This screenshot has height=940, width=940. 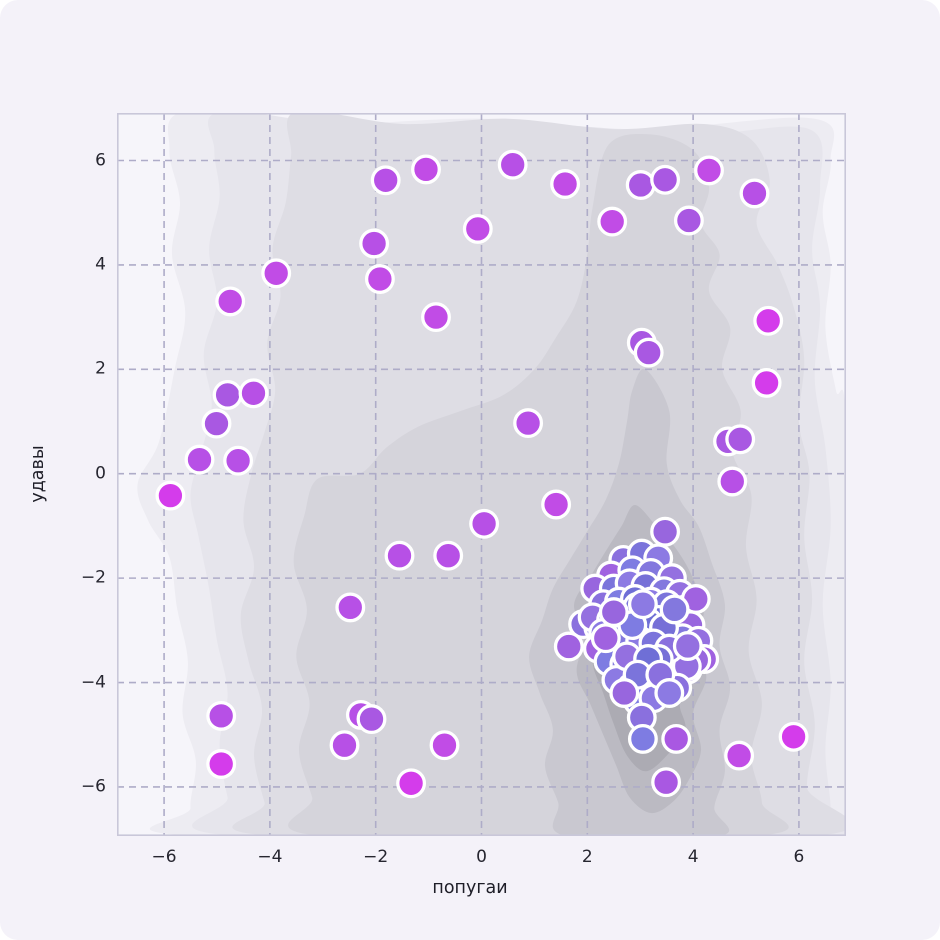 What do you see at coordinates (799, 857) in the screenshot?
I see `x-tick-label: 6` at bounding box center [799, 857].